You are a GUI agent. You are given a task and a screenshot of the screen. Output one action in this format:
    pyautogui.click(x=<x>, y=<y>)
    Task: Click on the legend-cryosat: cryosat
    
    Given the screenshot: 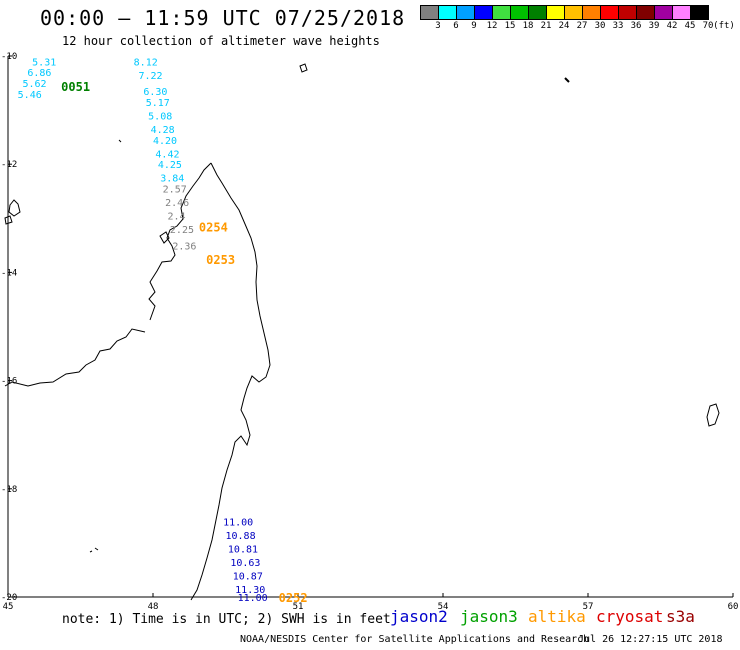 What is the action you would take?
    pyautogui.click(x=630, y=616)
    